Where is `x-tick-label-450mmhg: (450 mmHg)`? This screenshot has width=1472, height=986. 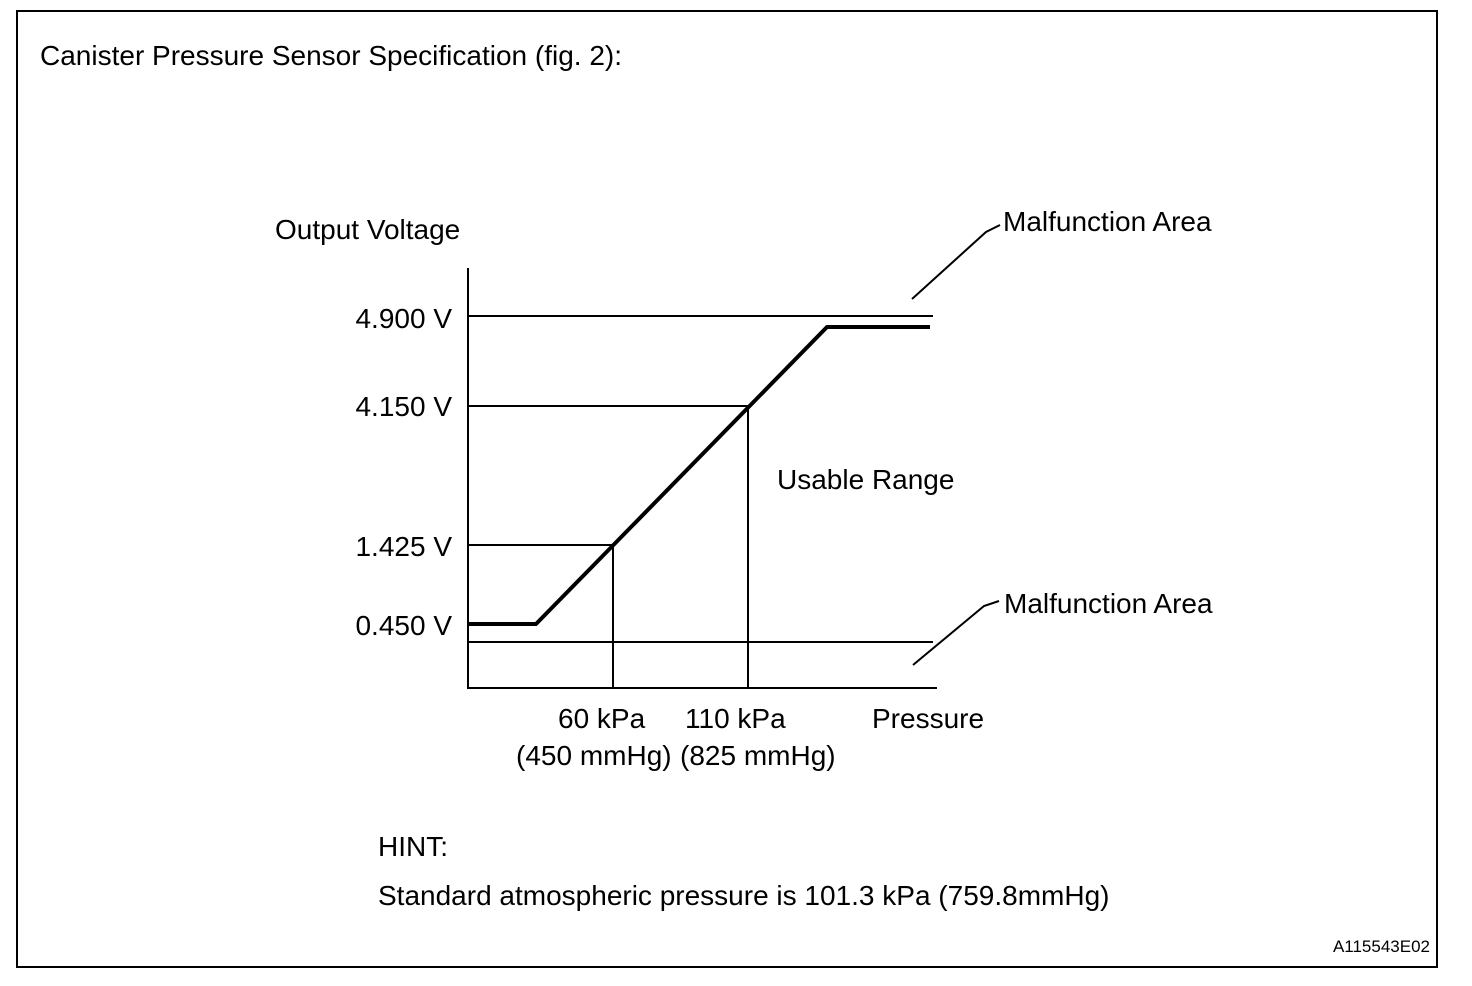 x-tick-label-450mmhg: (450 mmHg) is located at coordinates (594, 755).